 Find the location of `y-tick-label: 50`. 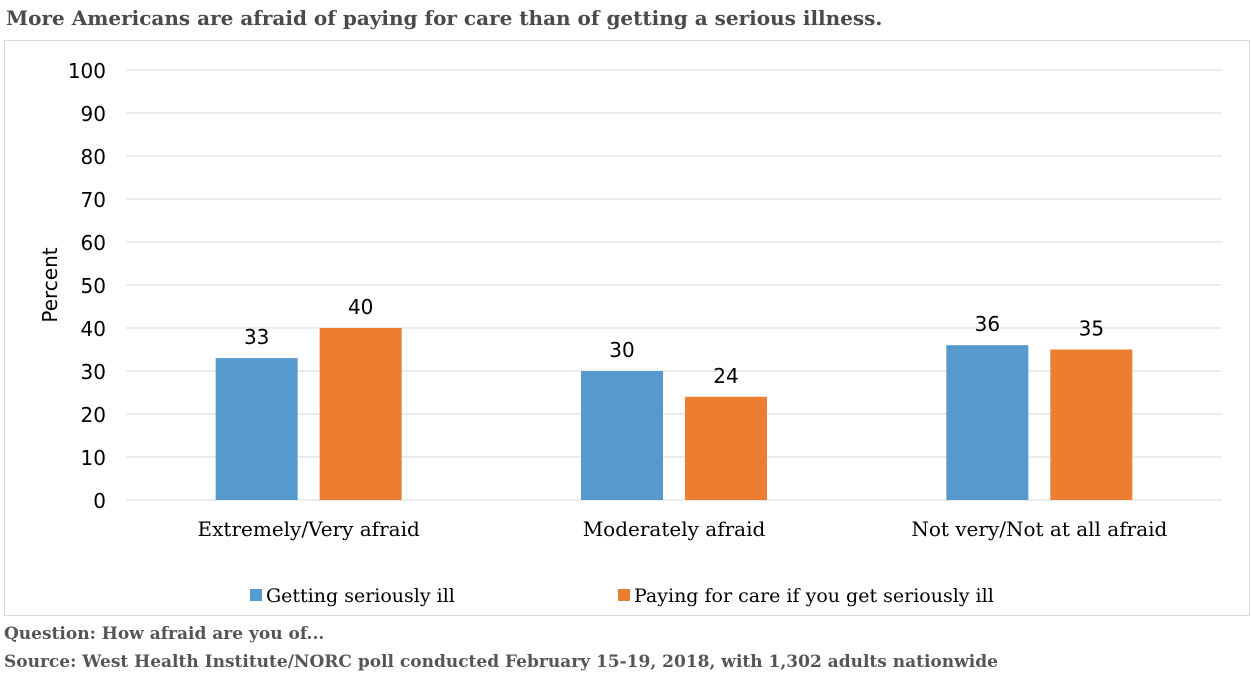

y-tick-label: 50 is located at coordinates (93, 286).